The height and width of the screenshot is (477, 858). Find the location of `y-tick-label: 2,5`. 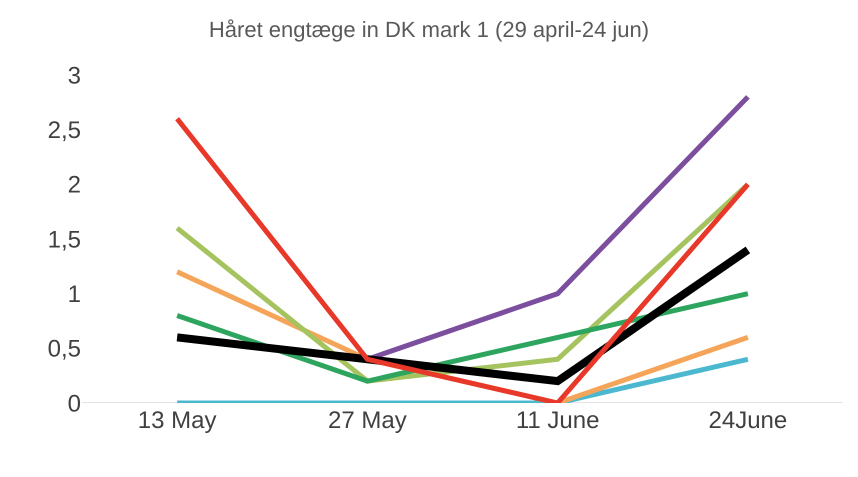

y-tick-label: 2,5 is located at coordinates (64, 130).